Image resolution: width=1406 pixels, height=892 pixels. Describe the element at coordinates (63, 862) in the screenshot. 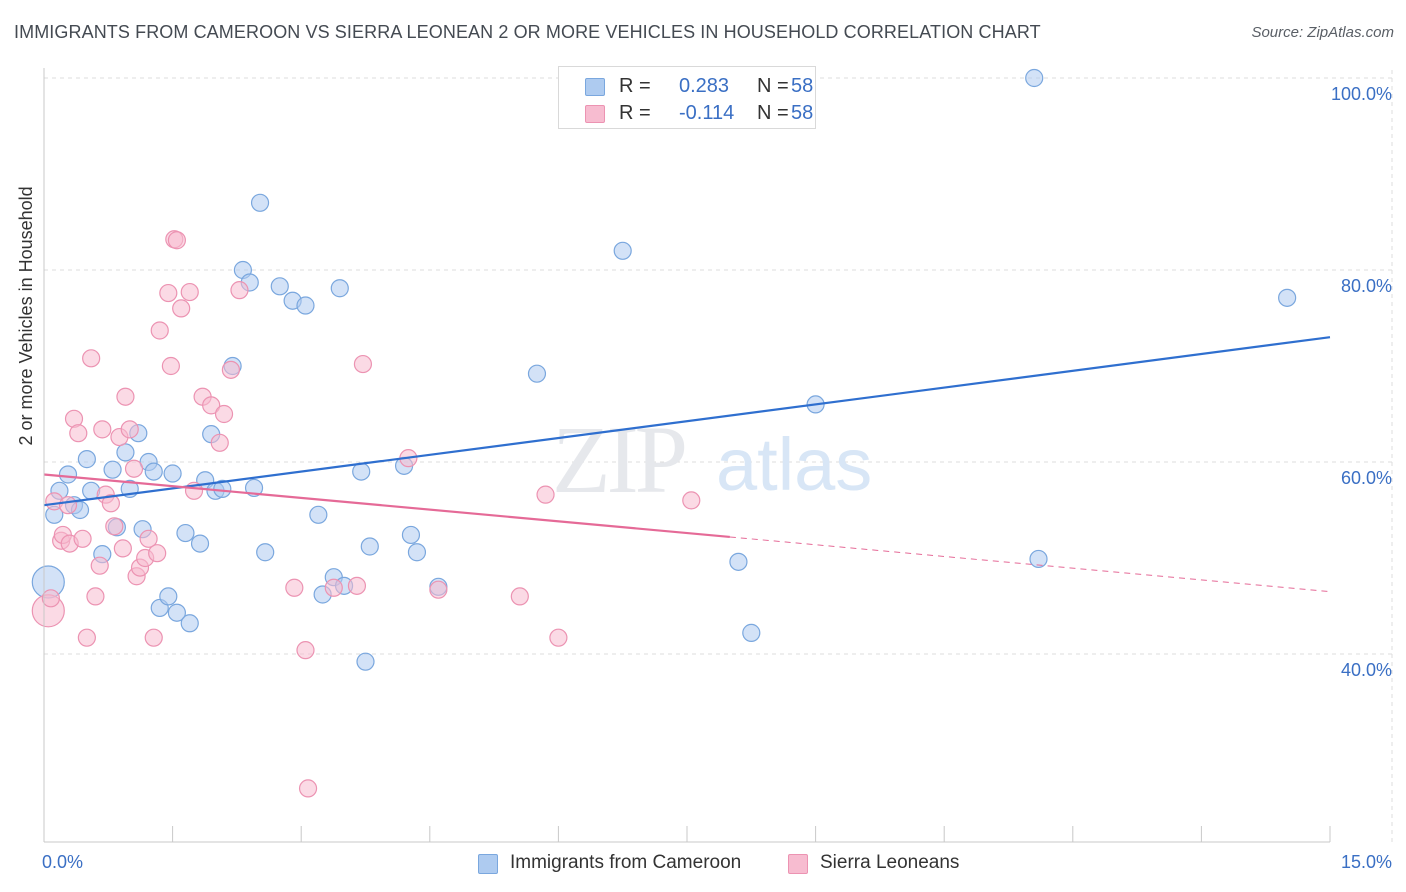

I see `x-tick-label: 0.0%` at that location.